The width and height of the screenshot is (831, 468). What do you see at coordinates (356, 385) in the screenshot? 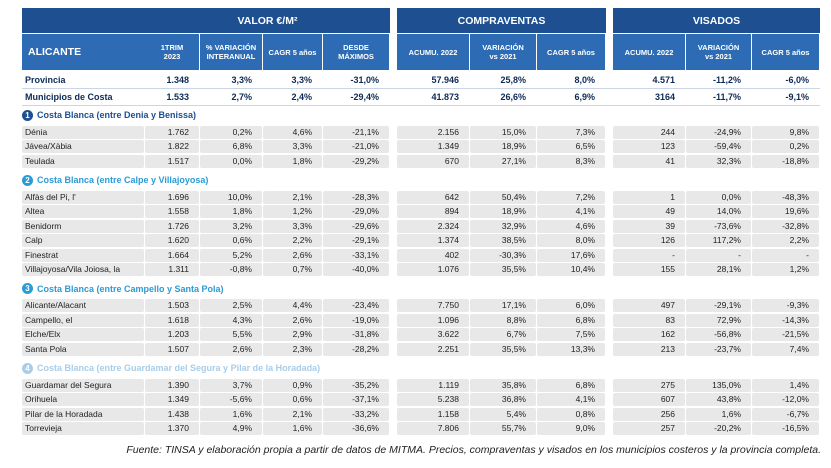
I see `cell-value: -35,2%` at bounding box center [356, 385].